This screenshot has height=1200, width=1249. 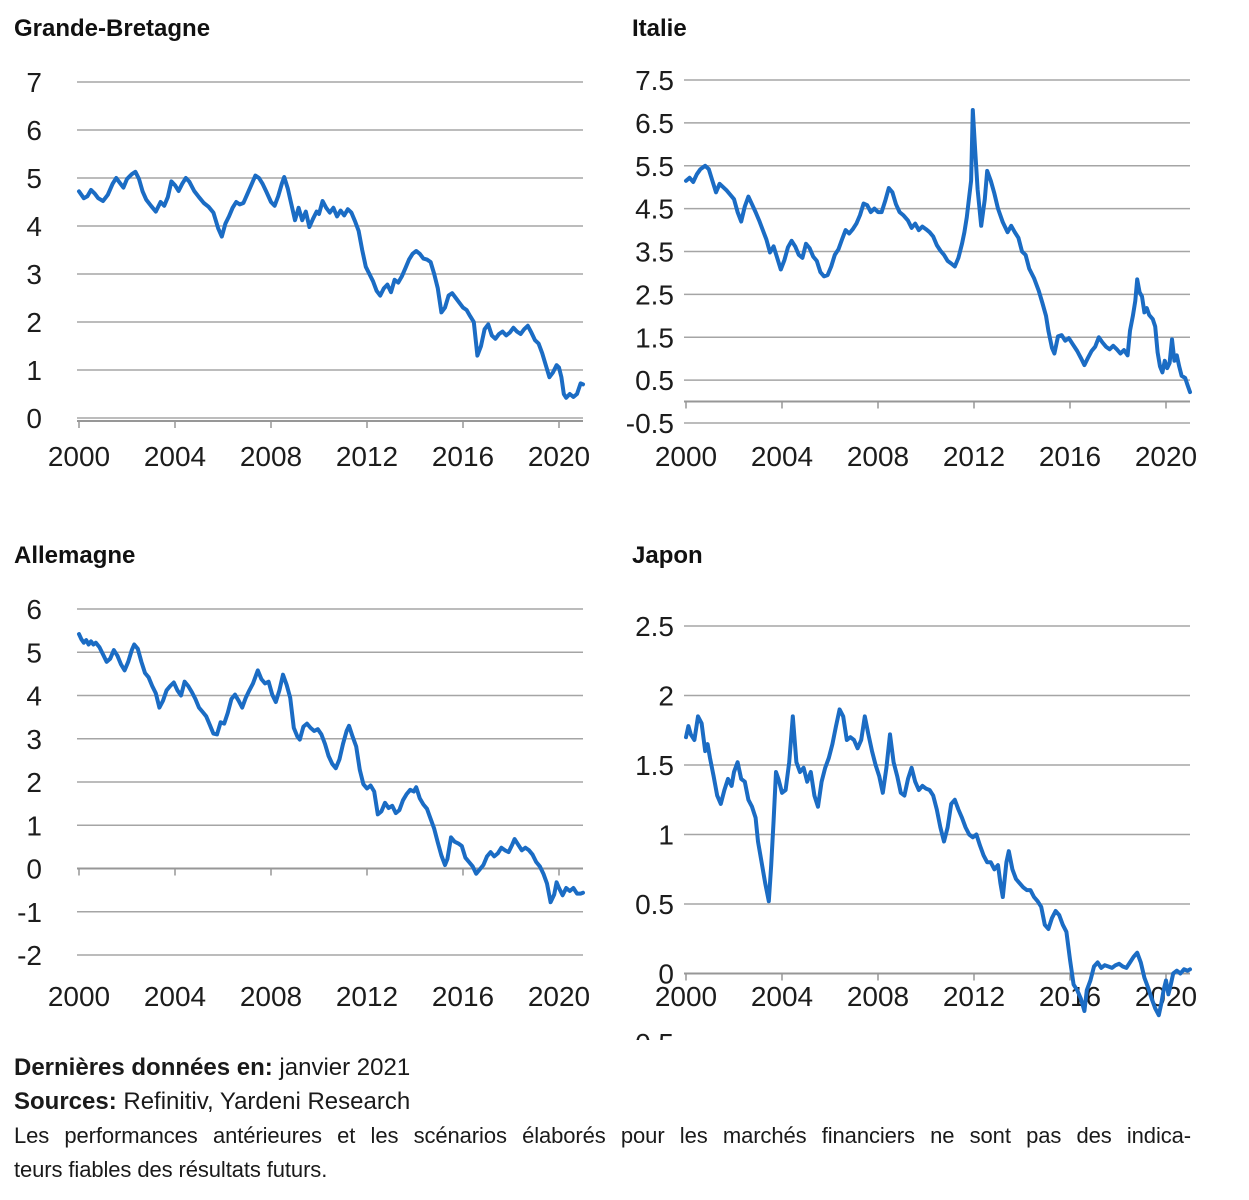 I want to click on last-data-label: Dernières données en:, so click(x=143, y=1067).